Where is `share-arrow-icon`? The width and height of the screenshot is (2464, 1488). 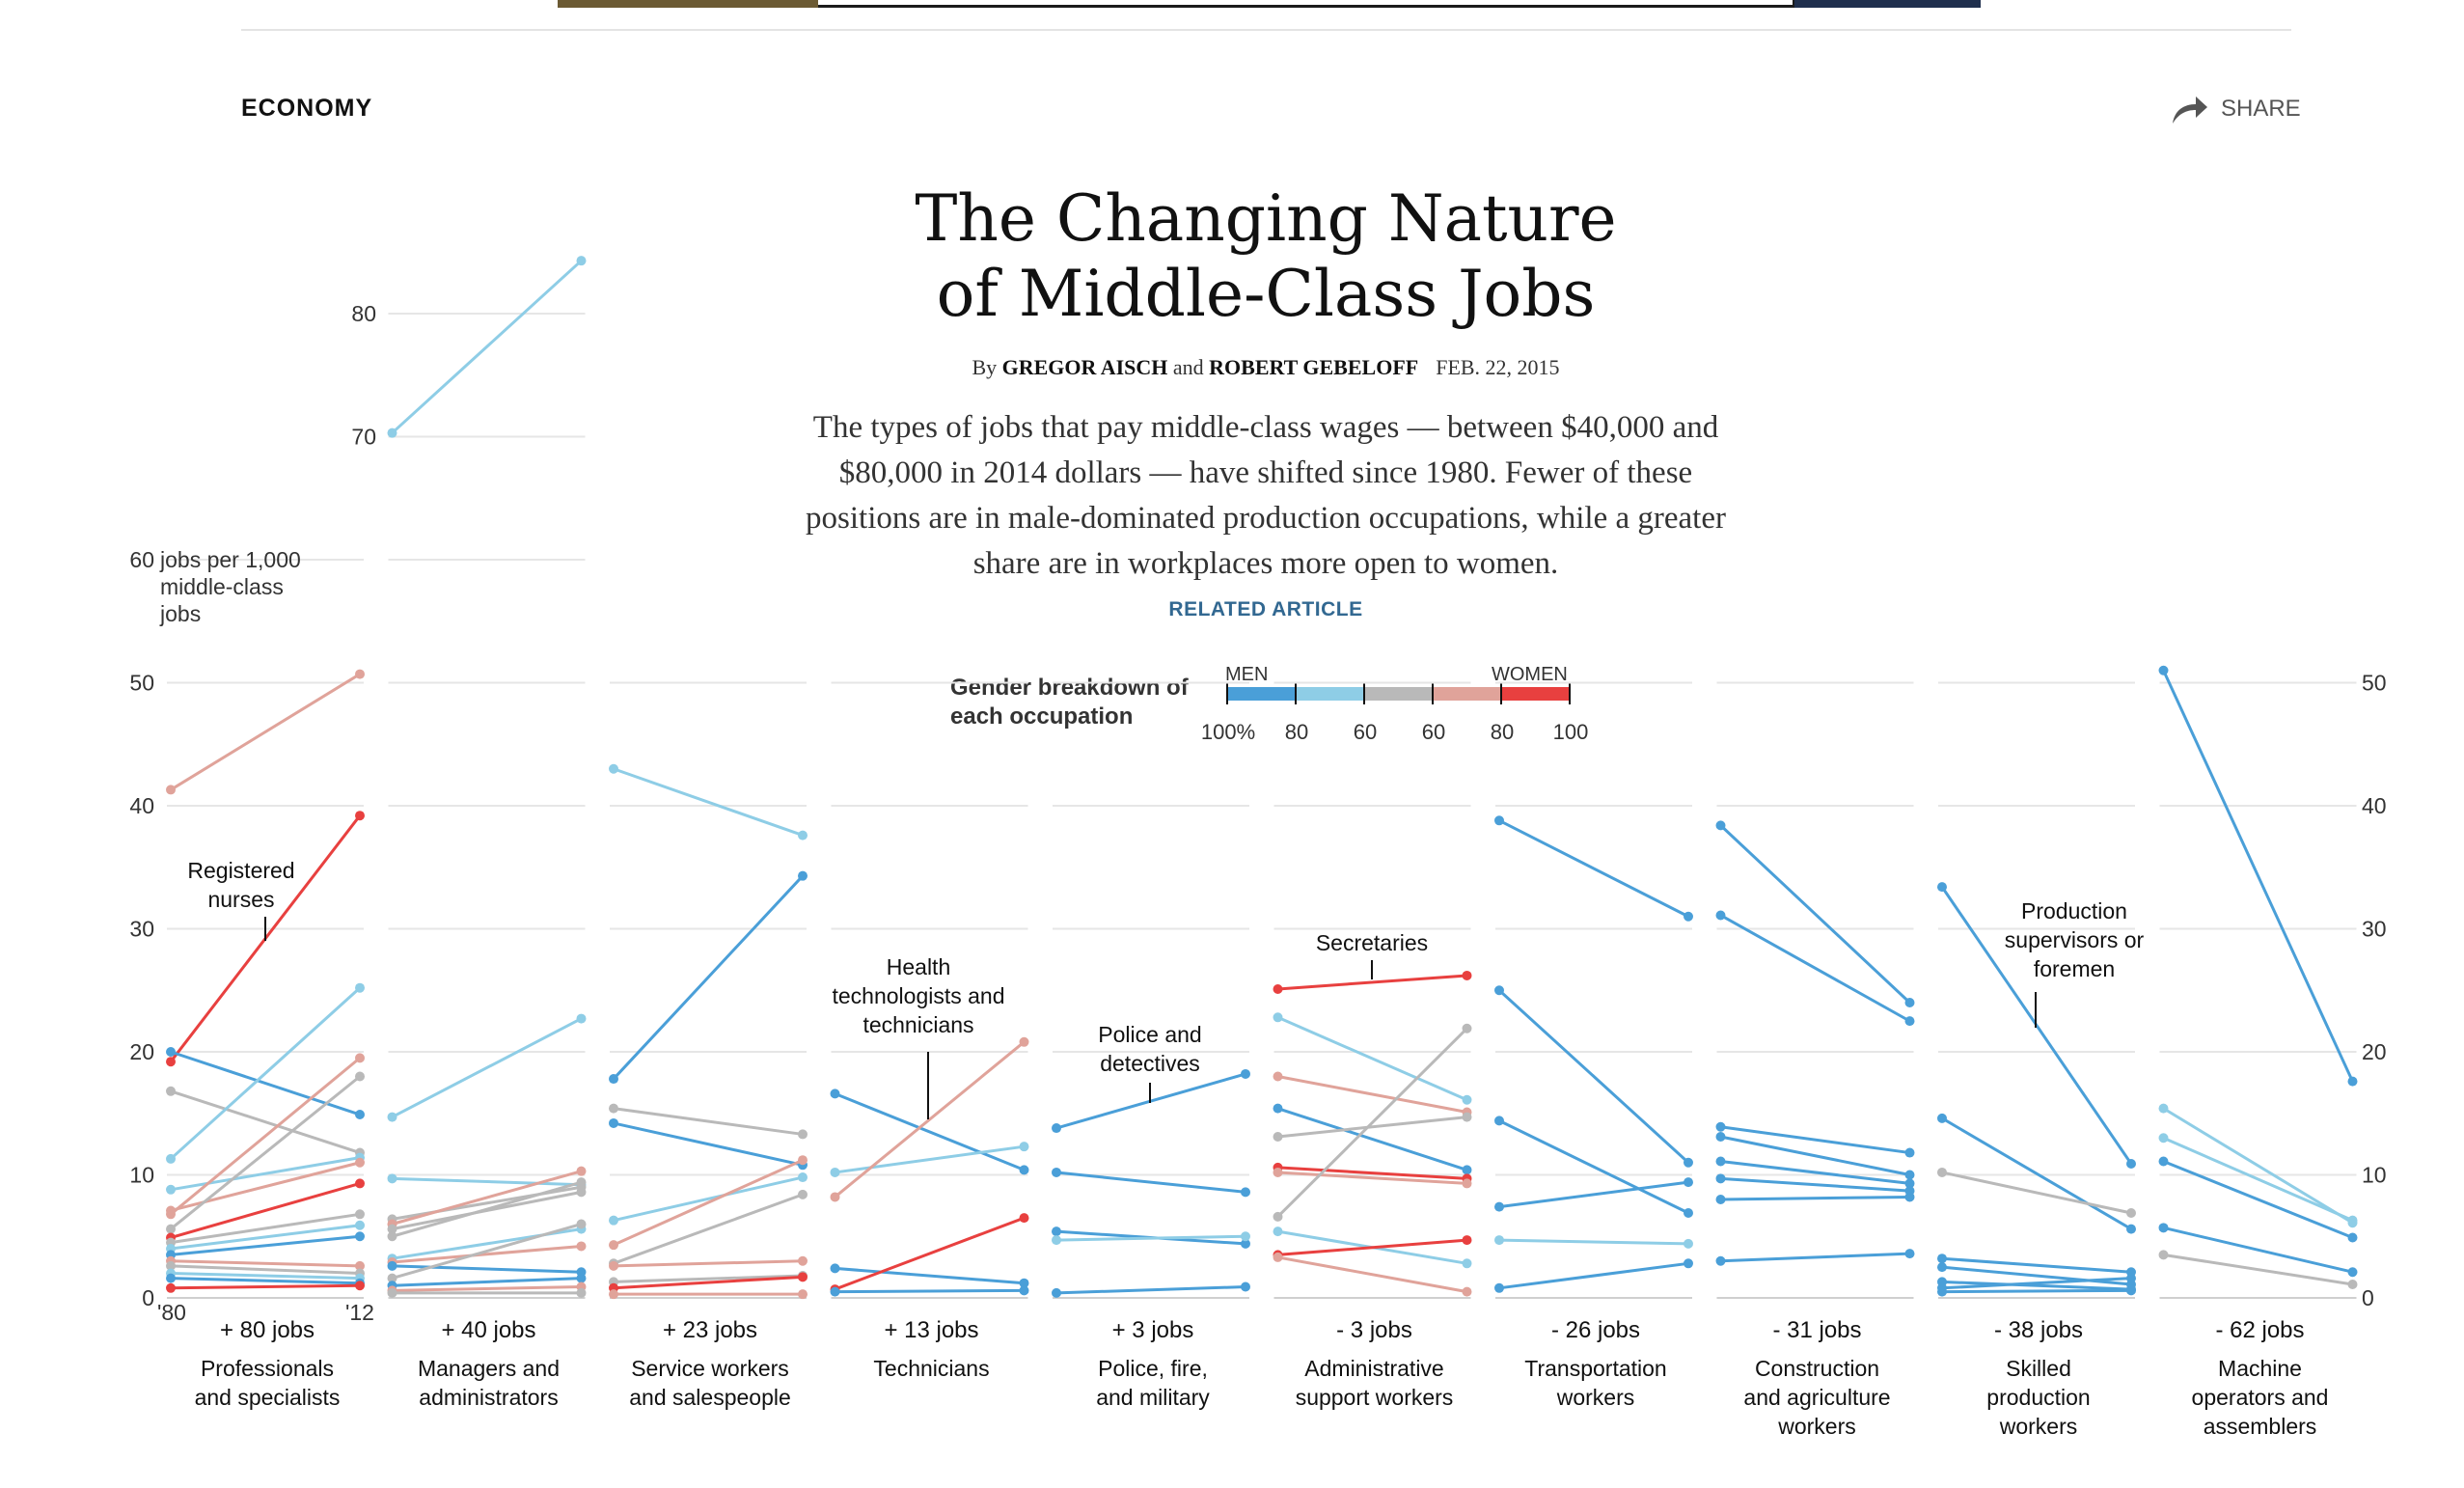 share-arrow-icon is located at coordinates (2190, 110).